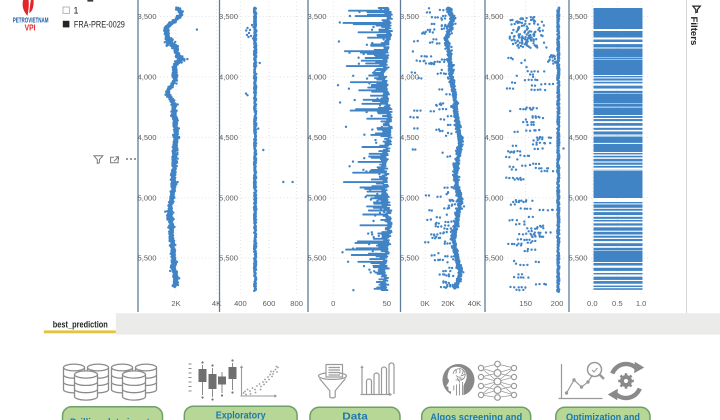 Image resolution: width=720 pixels, height=420 pixels. Describe the element at coordinates (355, 415) in the screenshot. I see `svg-text: Data` at that location.